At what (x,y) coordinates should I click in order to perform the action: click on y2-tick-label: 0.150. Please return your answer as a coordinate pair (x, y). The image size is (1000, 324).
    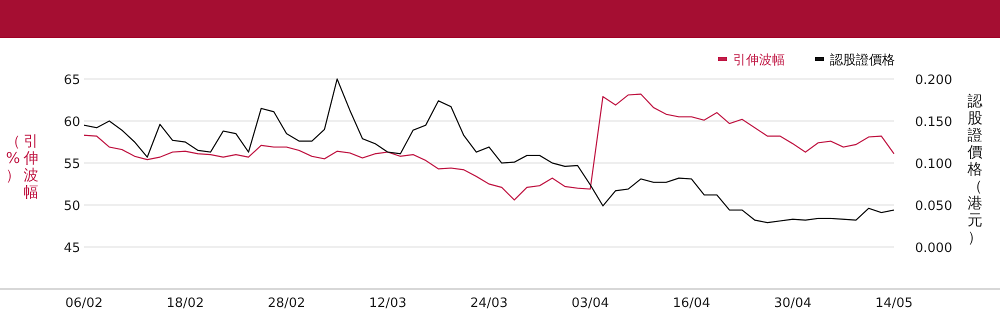
    Looking at the image, I should click on (933, 122).